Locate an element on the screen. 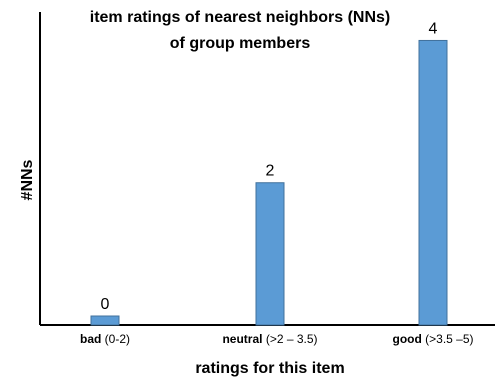 This screenshot has height=379, width=495. tick-label-0: bad (0-2) is located at coordinates (105, 339).